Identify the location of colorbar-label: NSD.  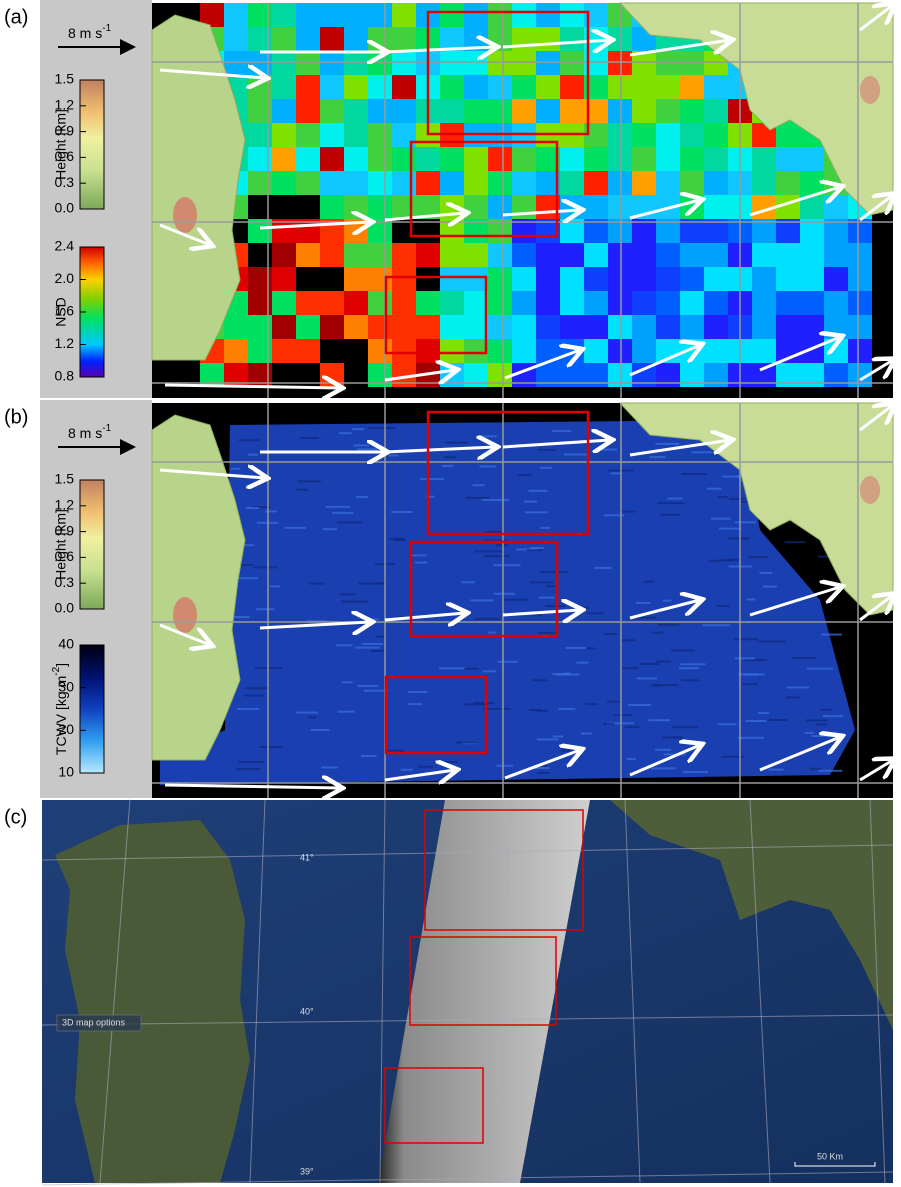
(61, 312).